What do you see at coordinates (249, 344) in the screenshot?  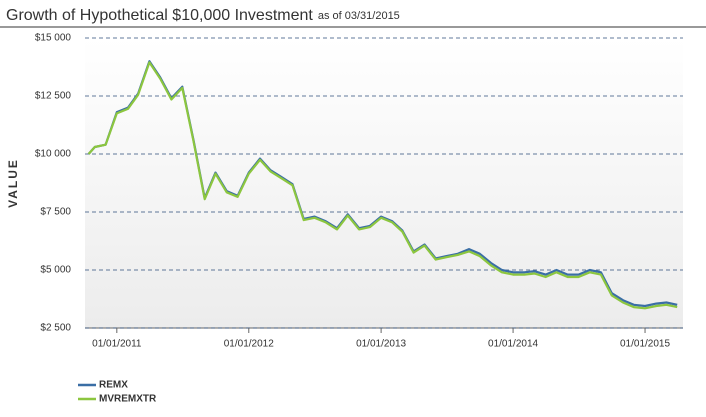 I see `x-tick-label: 01/01/2012` at bounding box center [249, 344].